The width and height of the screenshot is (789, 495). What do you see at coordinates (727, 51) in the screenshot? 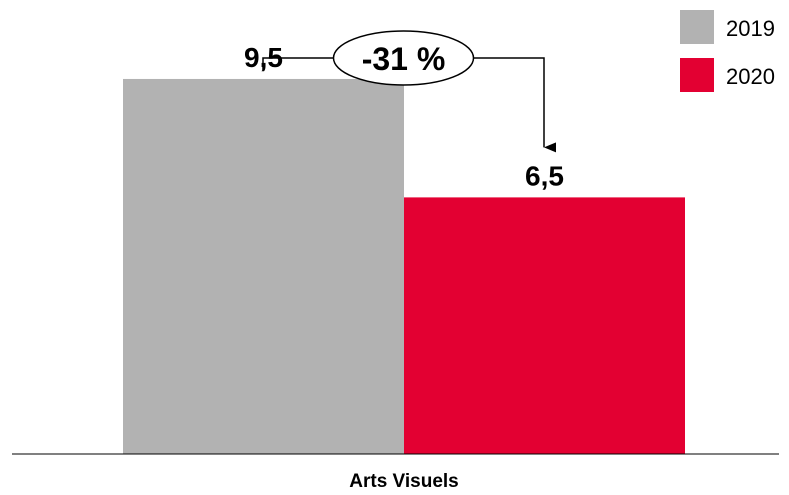
I see `legend: 2019 2020` at bounding box center [727, 51].